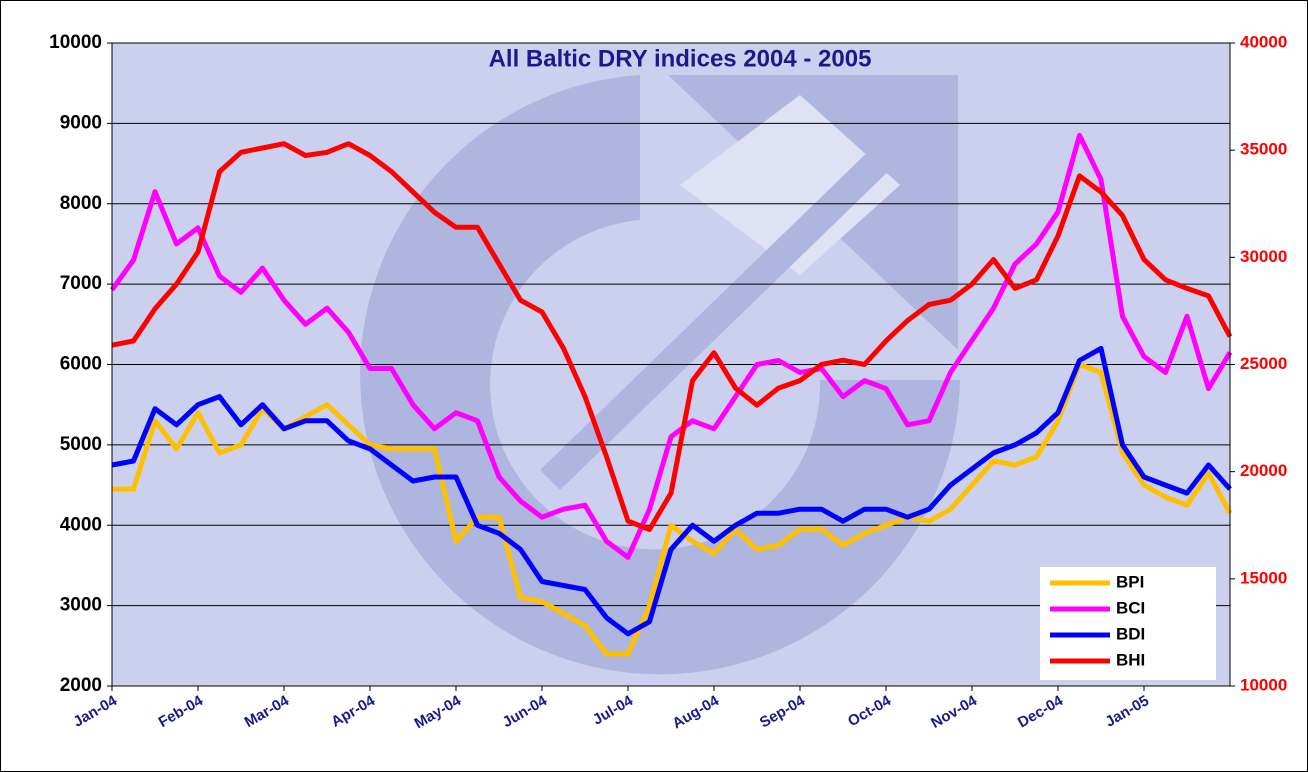 Image resolution: width=1308 pixels, height=772 pixels. I want to click on y-tick-label: 7000, so click(81, 283).